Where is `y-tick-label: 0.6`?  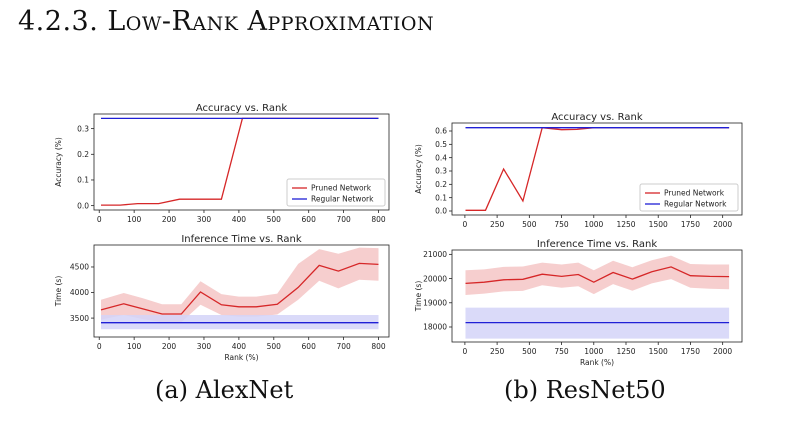 y-tick-label: 0.6 is located at coordinates (441, 131).